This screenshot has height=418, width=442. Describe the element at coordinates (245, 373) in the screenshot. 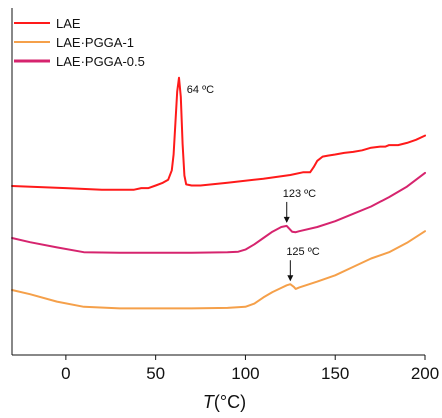

I see `x-tick-label: 100` at that location.